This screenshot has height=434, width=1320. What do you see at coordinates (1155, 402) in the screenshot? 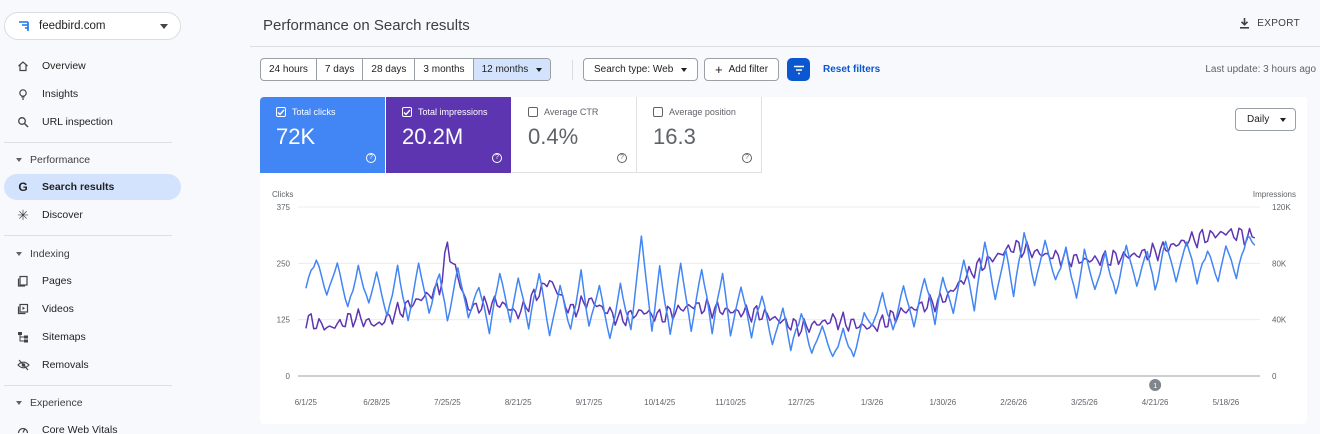
I see `x-tick-label: 4/21/26` at bounding box center [1155, 402].